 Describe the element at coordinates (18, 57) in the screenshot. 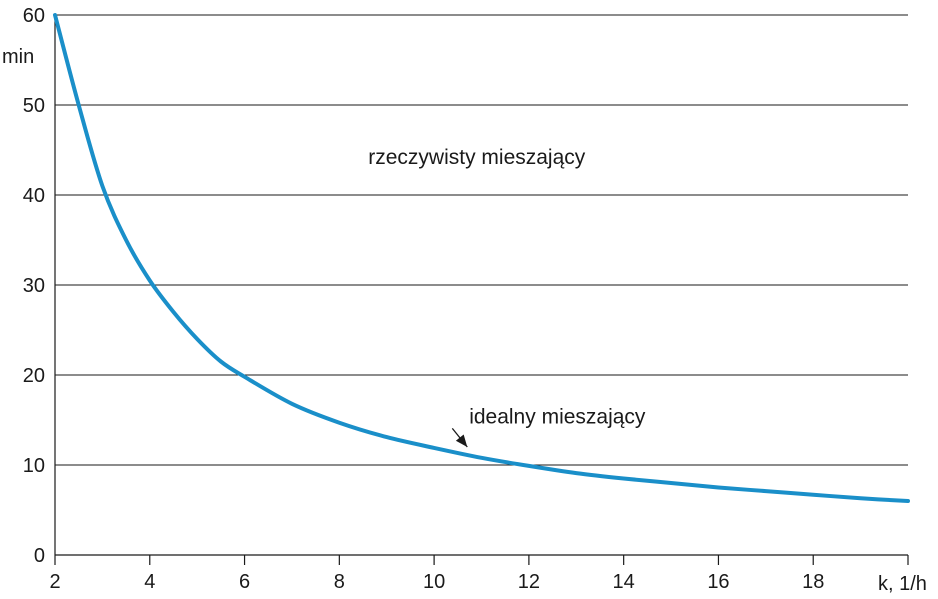

I see `y-axis-label: min` at that location.